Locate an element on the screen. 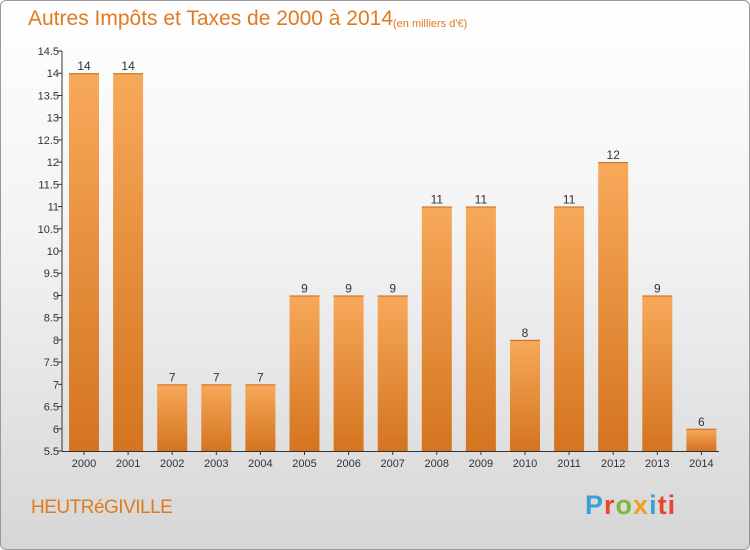  x-tick-label: 2001 is located at coordinates (128, 464).